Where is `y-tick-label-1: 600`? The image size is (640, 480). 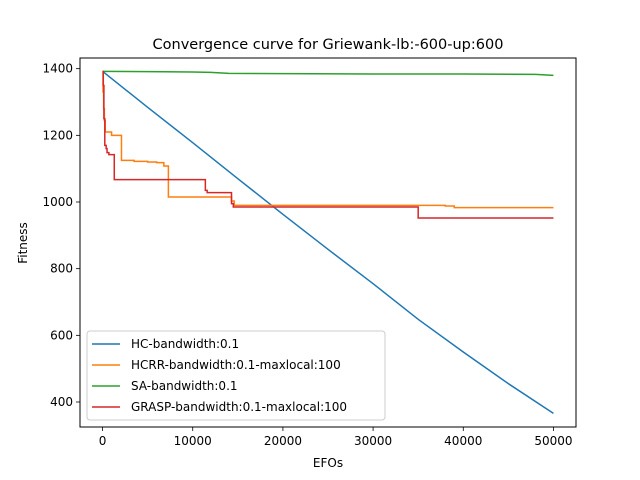 y-tick-label-1: 600 is located at coordinates (61, 335).